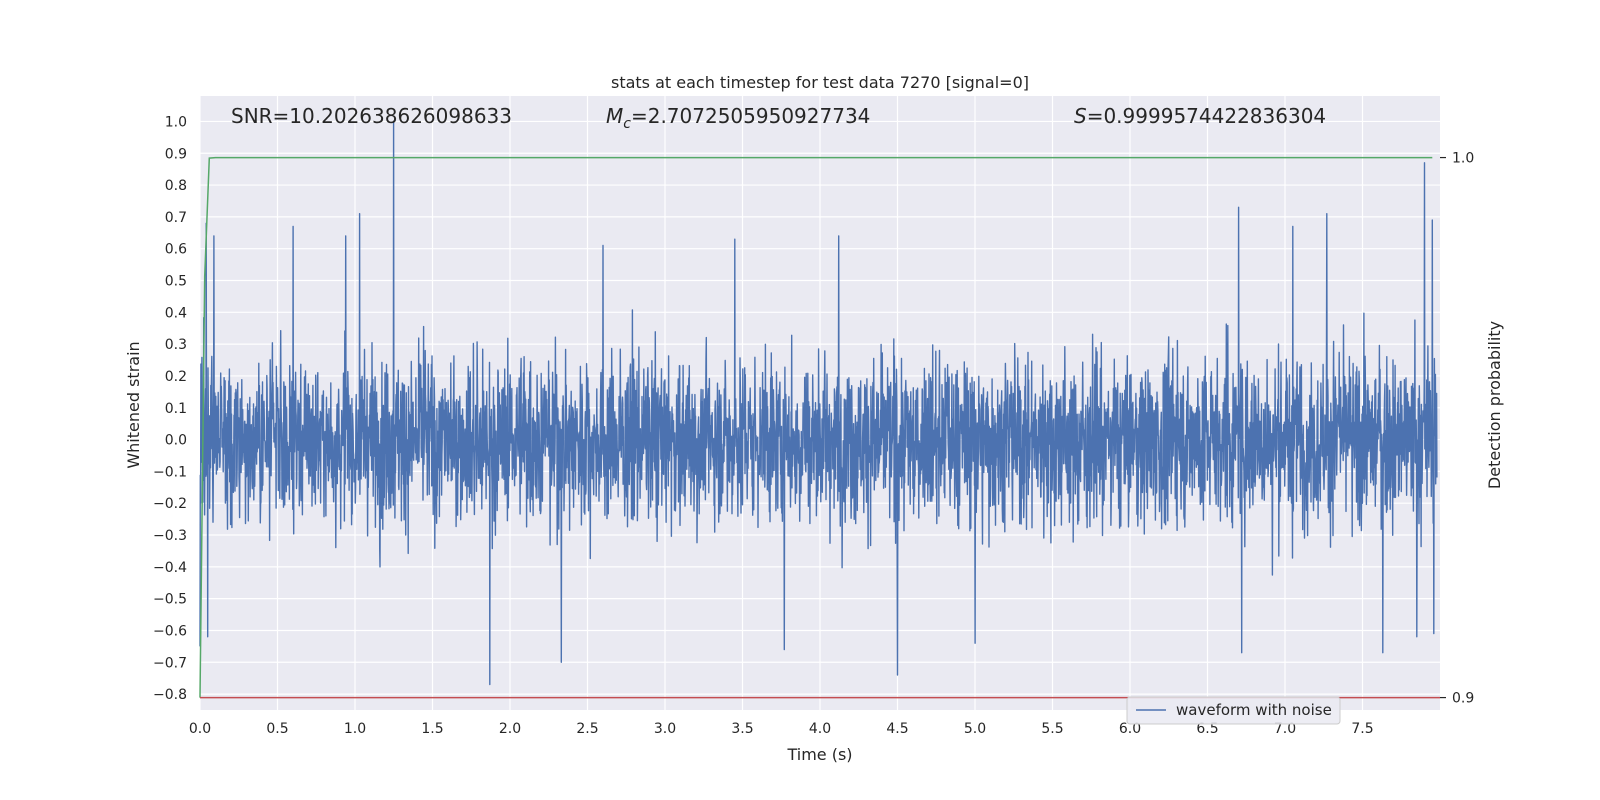 This screenshot has width=1600, height=800. Describe the element at coordinates (277, 729) in the screenshot. I see `x-tick-label: 0.5` at that location.